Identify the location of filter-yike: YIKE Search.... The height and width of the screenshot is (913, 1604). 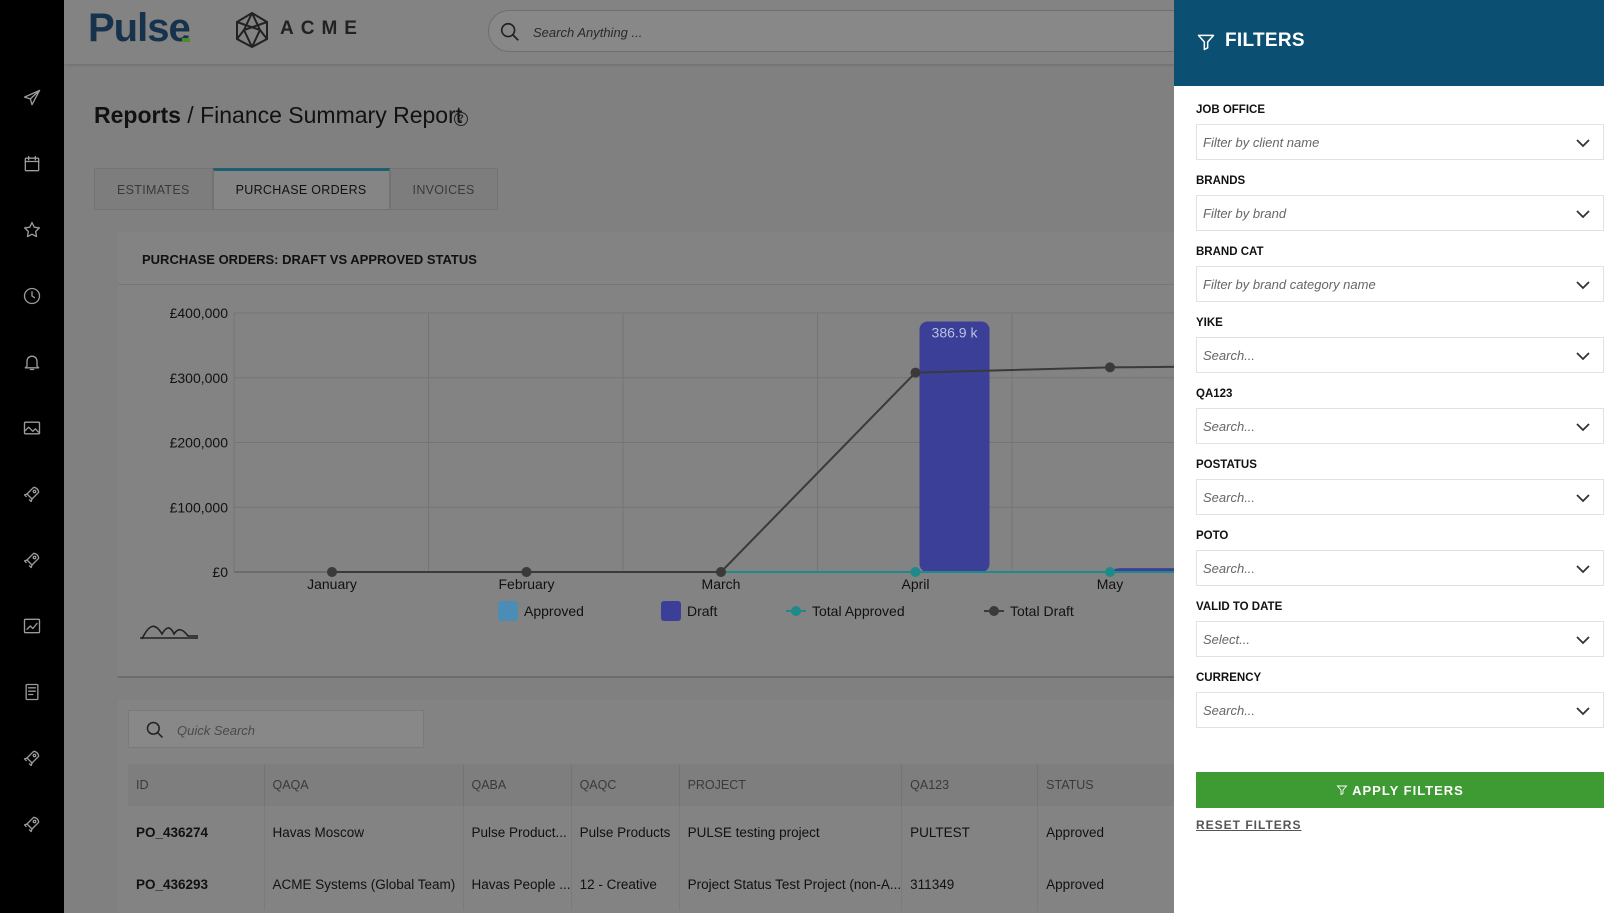
(1400, 345).